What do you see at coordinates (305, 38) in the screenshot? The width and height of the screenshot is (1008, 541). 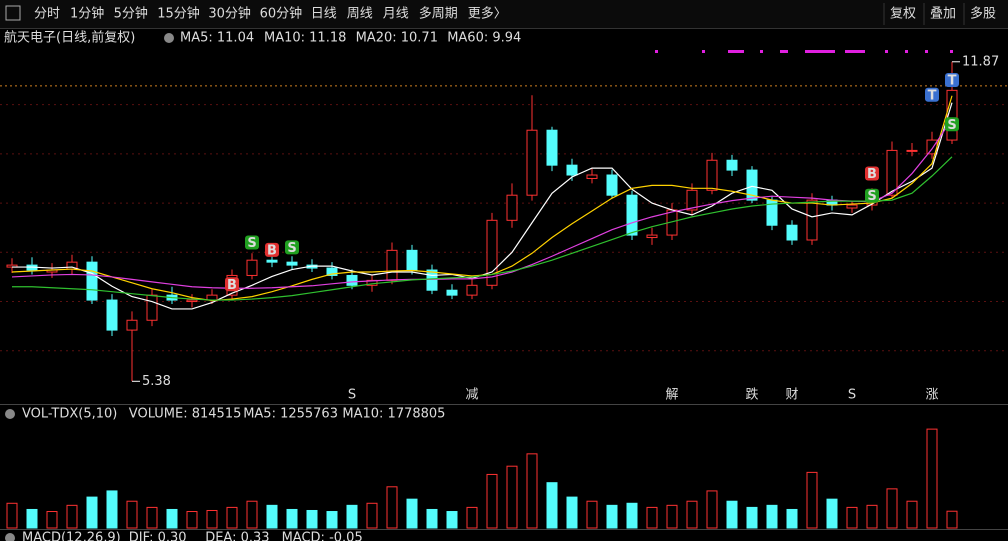 I see `legend-entry: MA10: 11.18` at bounding box center [305, 38].